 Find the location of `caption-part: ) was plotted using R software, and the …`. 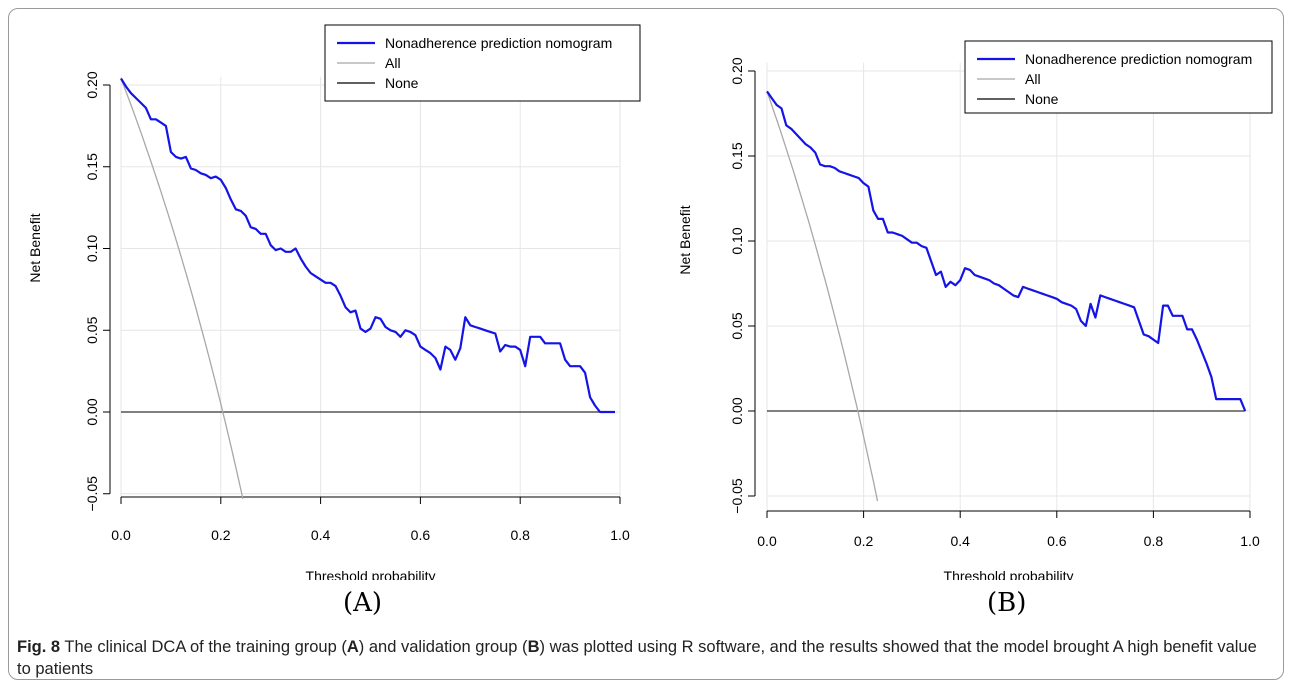

caption-part: ) was plotted using R software, and the … is located at coordinates (637, 658).